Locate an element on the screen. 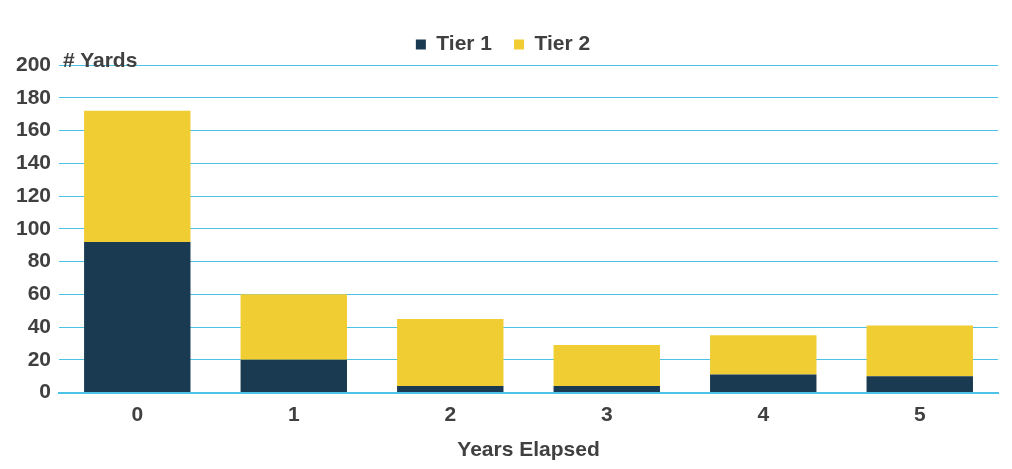 The image size is (1012, 469). y-axis-title: # Yards is located at coordinates (100, 59).